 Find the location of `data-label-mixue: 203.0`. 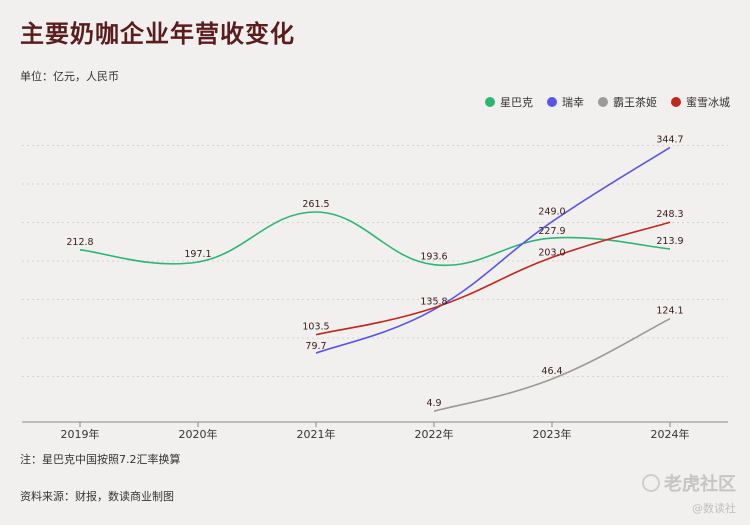

data-label-mixue: 203.0 is located at coordinates (551, 252).